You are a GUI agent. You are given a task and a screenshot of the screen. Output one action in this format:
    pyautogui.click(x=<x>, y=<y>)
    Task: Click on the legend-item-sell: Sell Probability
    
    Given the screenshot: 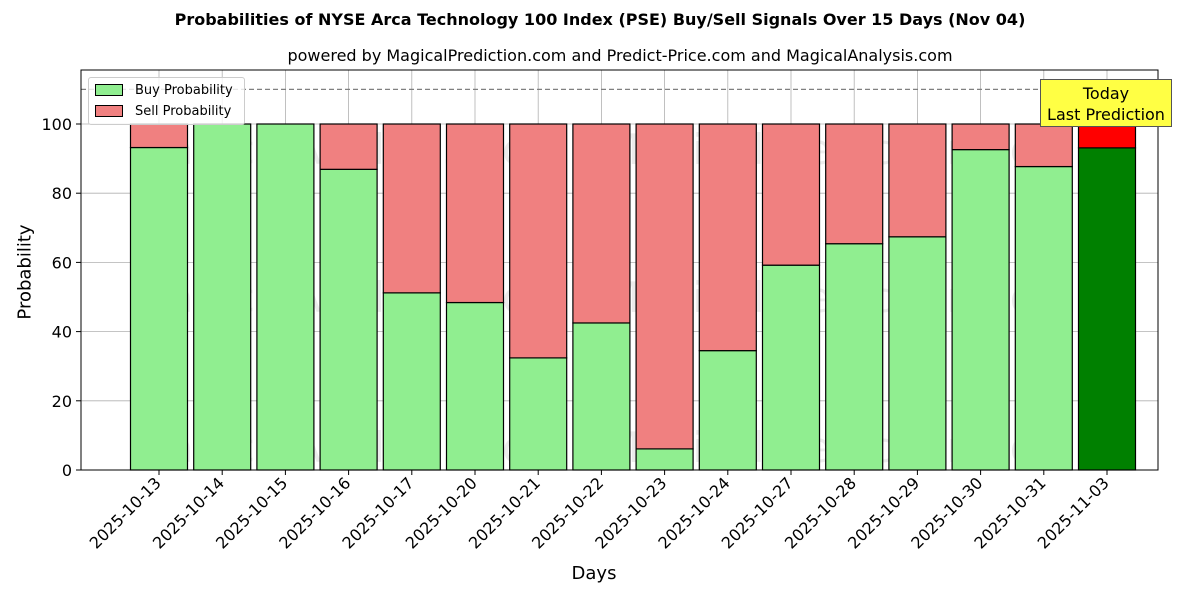 What is the action you would take?
    pyautogui.click(x=163, y=111)
    